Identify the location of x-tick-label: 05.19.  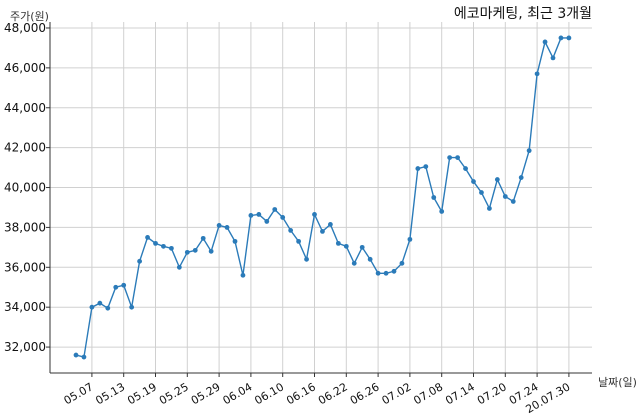
(142, 393).